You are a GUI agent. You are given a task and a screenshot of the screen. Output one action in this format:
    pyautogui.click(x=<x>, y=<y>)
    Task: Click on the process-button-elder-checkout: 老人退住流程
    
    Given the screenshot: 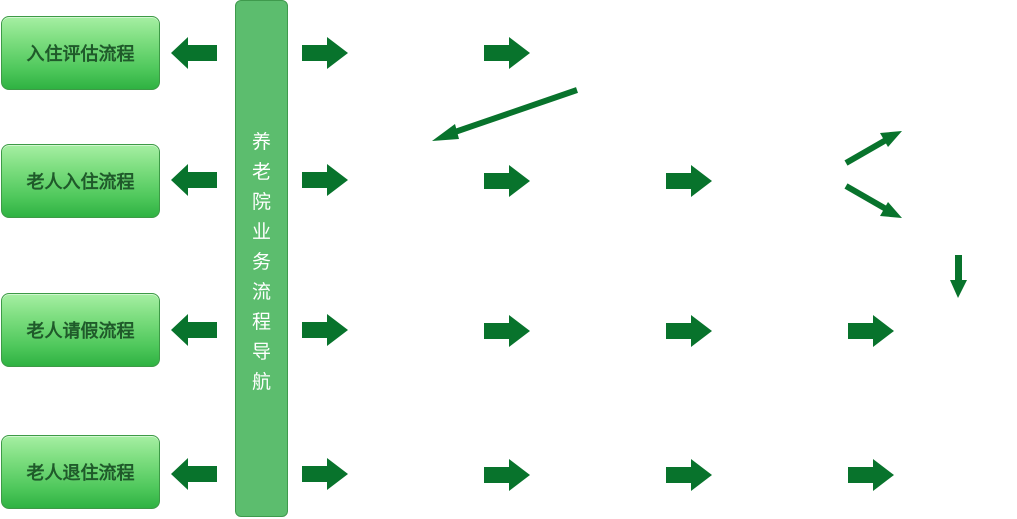 What is the action you would take?
    pyautogui.click(x=80, y=472)
    